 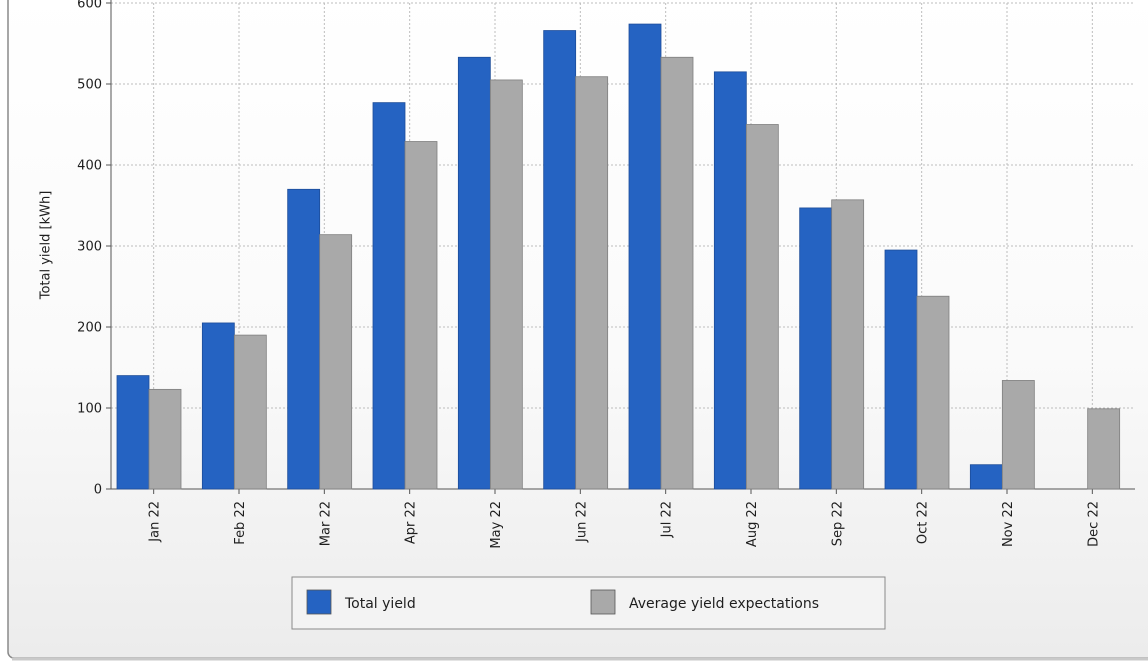 I want to click on x-tick-label: Jun 22, so click(x=581, y=522).